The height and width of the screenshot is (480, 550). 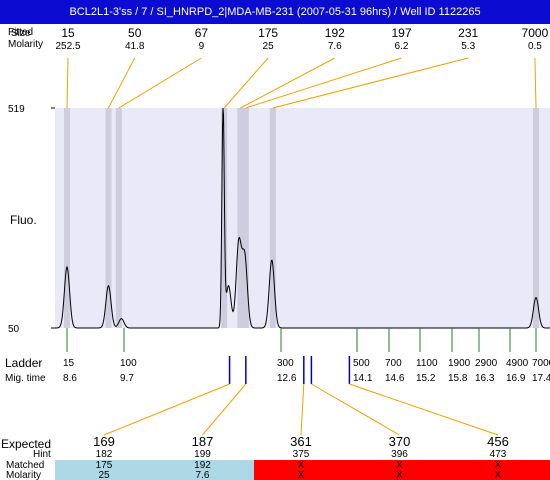 What do you see at coordinates (23, 475) in the screenshot?
I see `molarity-bottom-label: Molarity` at bounding box center [23, 475].